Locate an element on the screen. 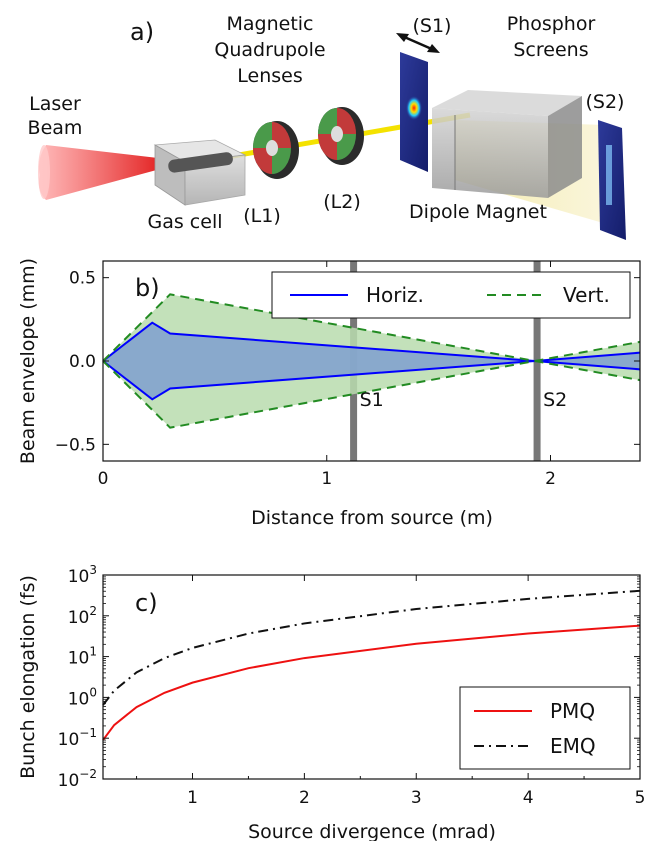 This screenshot has height=841, width=645. plot-b-ytick-label: −0.5 is located at coordinates (75, 445).